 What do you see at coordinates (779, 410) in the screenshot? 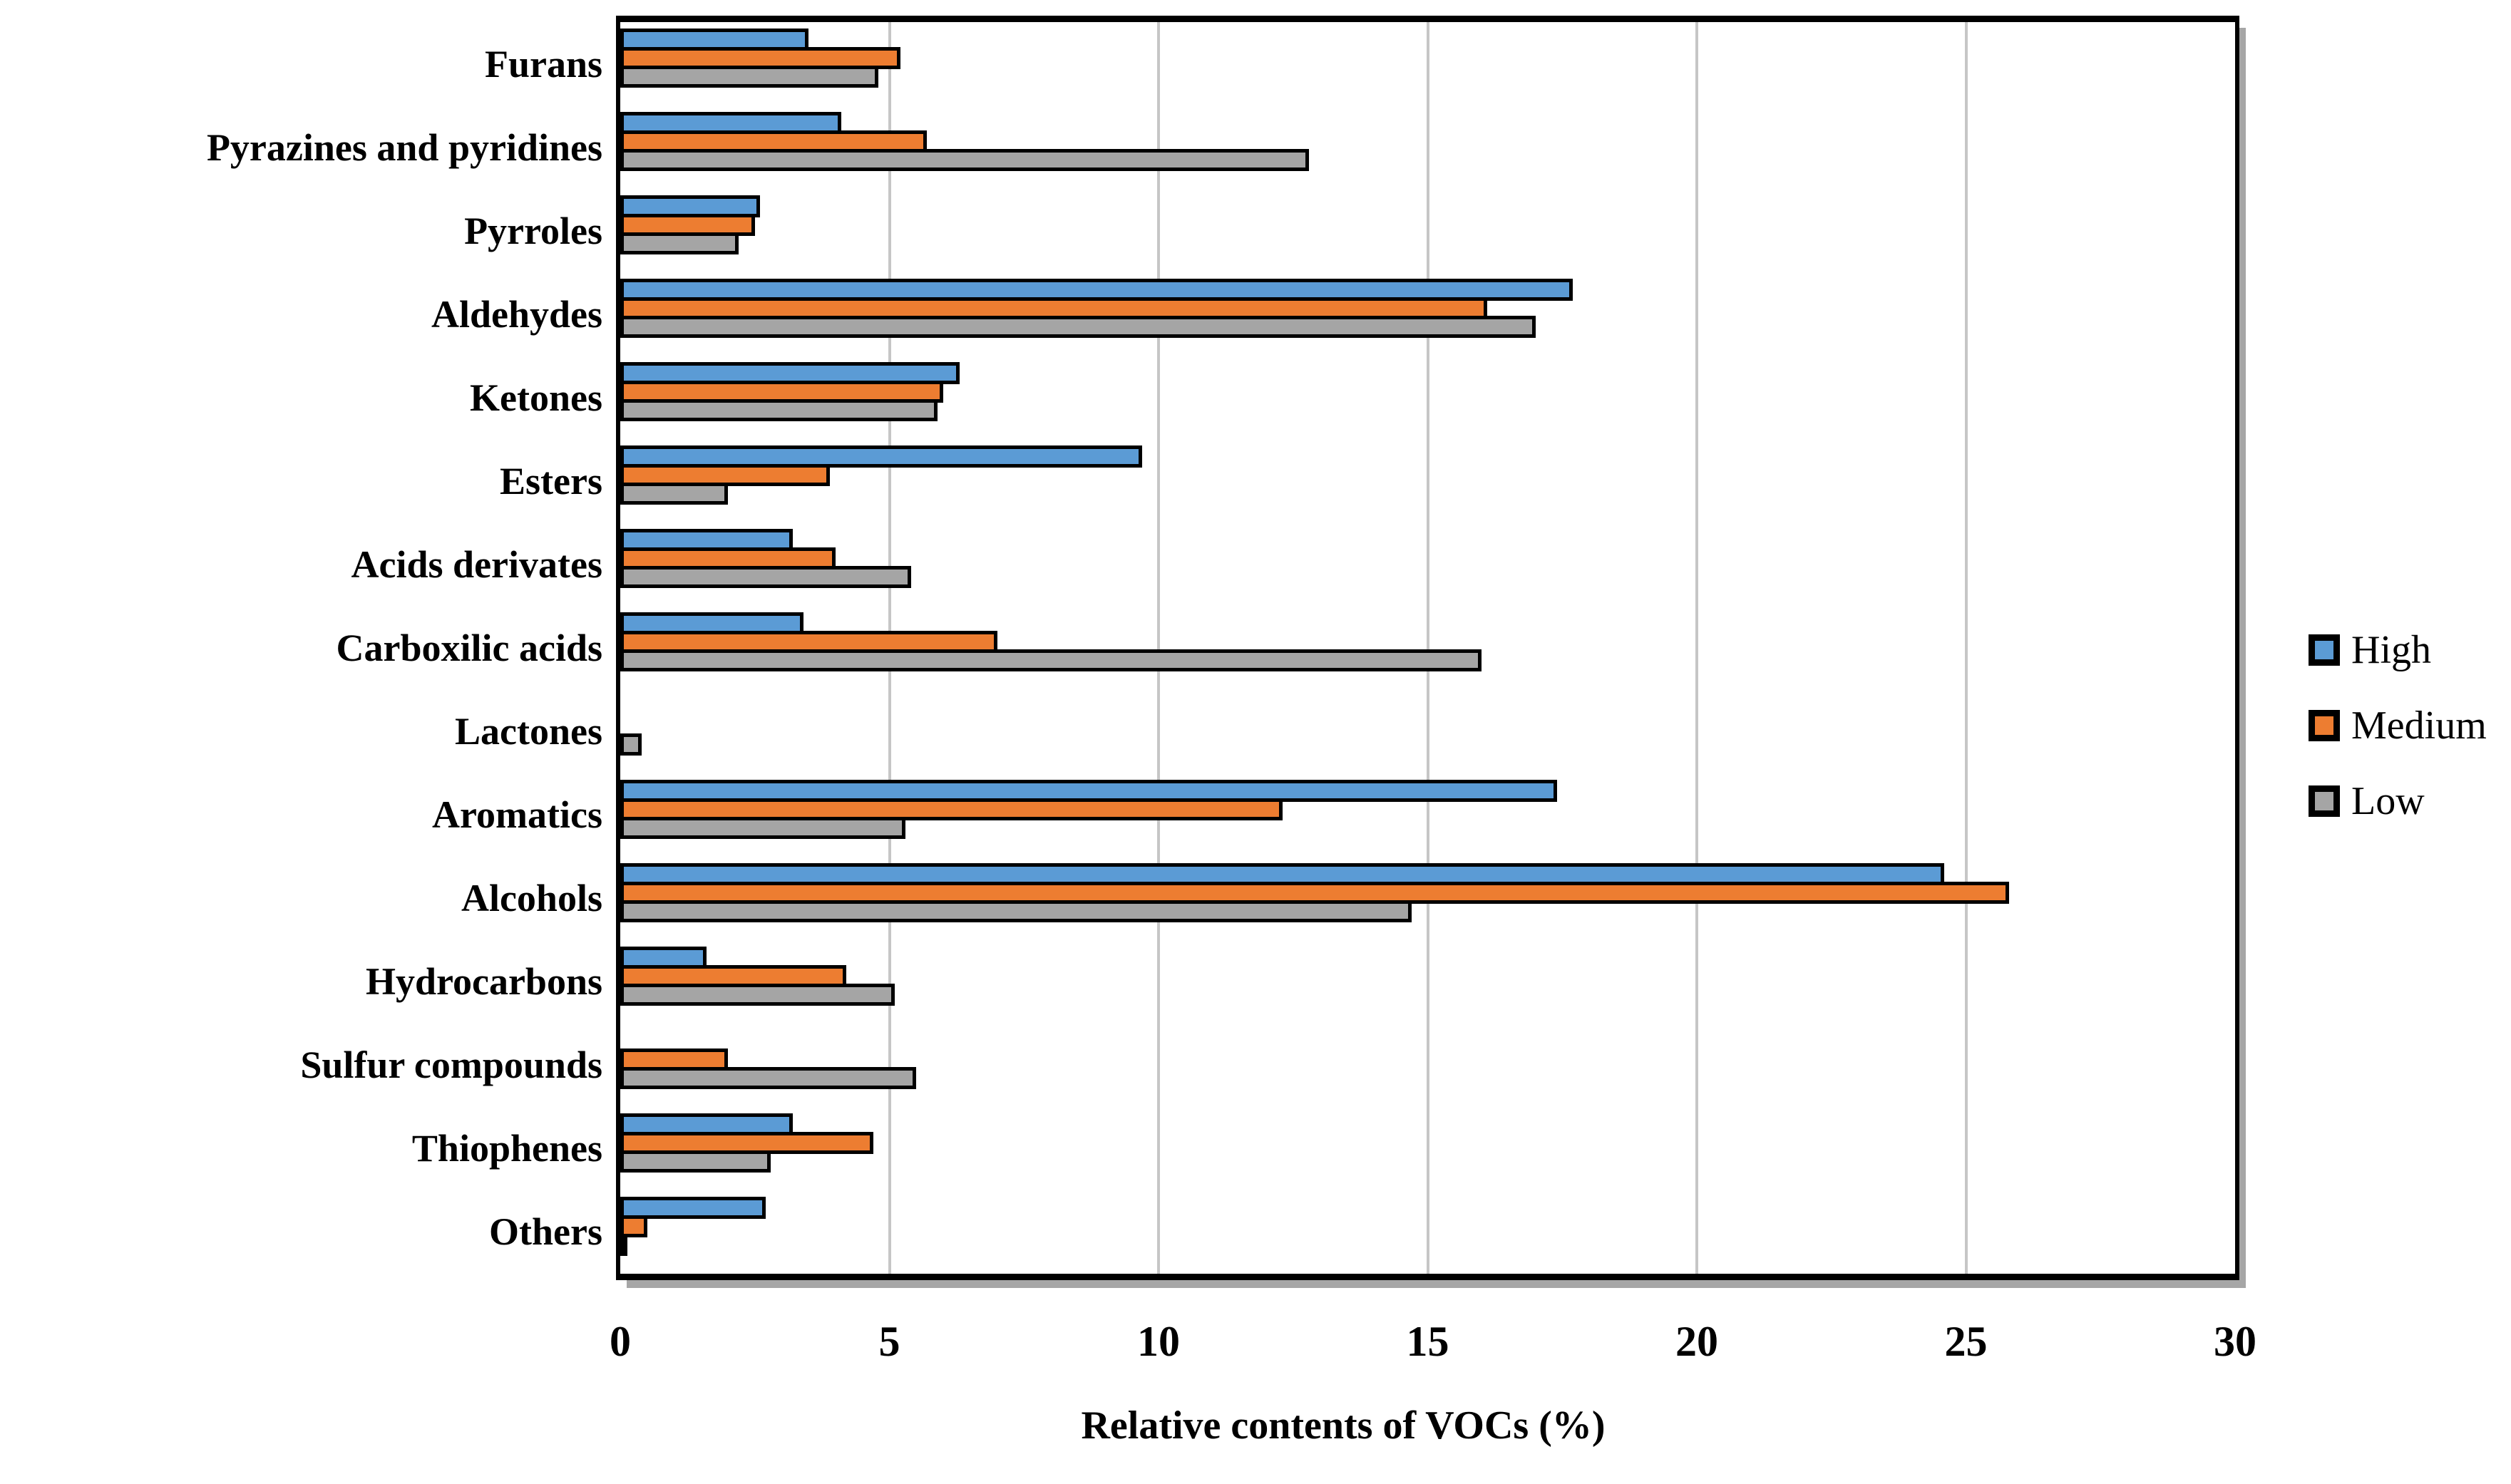
I see `bar-low-ketones` at bounding box center [779, 410].